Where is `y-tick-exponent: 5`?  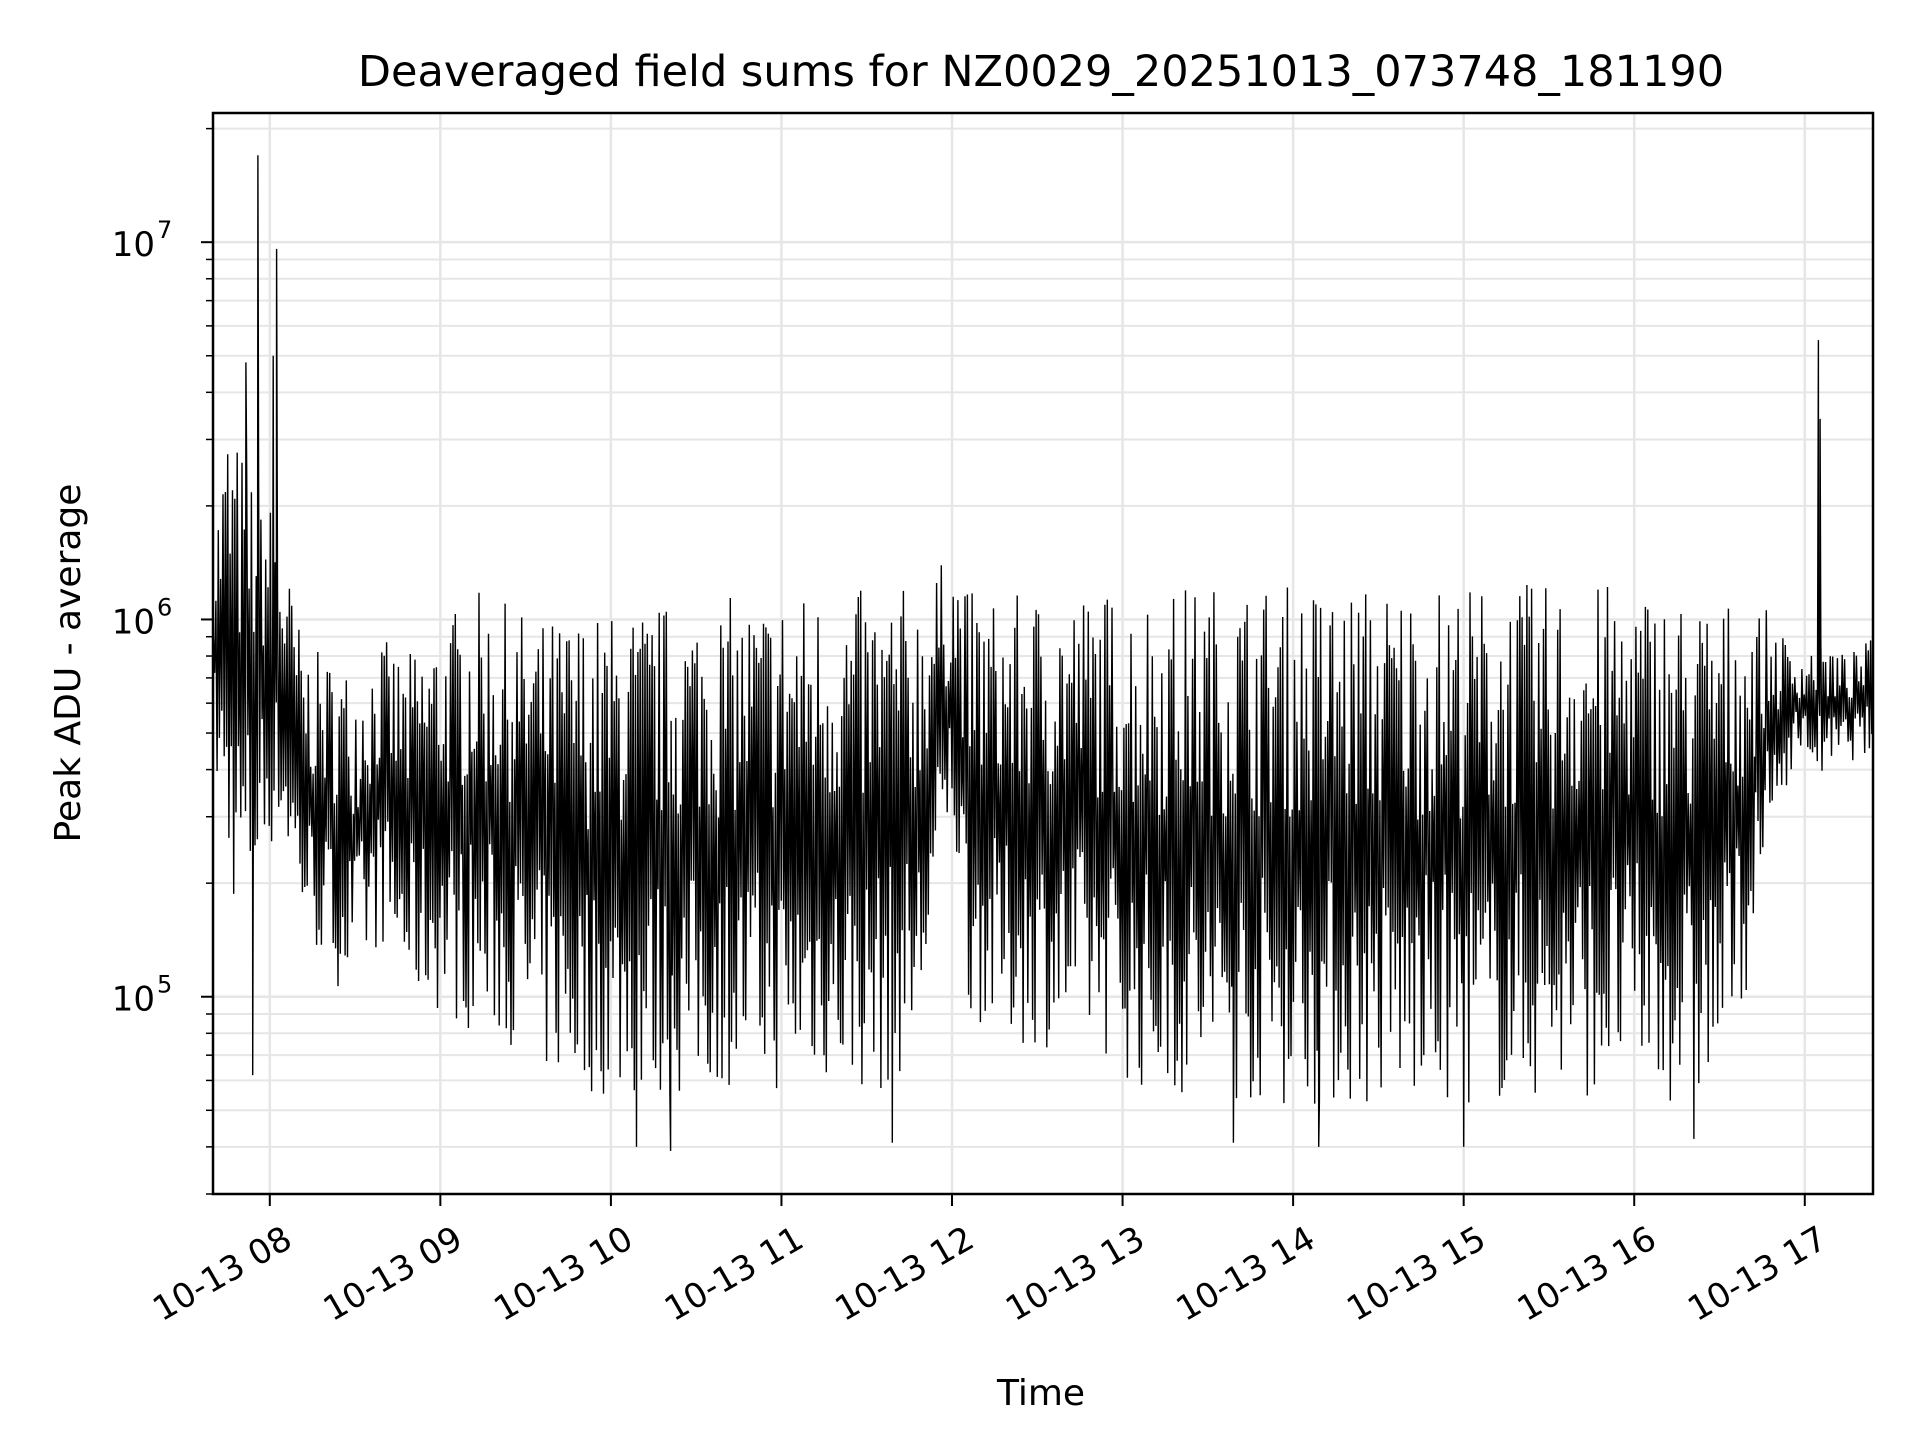
y-tick-exponent: 5 is located at coordinates (164, 985).